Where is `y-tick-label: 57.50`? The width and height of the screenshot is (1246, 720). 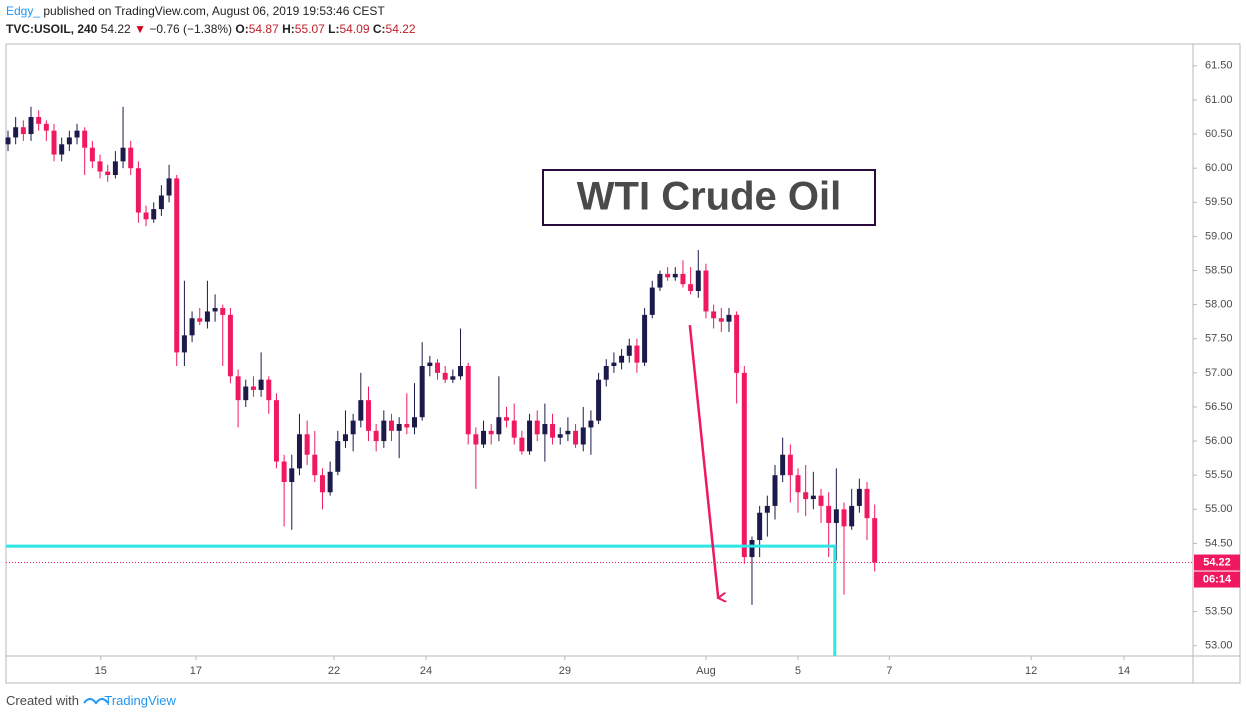 y-tick-label: 57.50 is located at coordinates (1219, 339).